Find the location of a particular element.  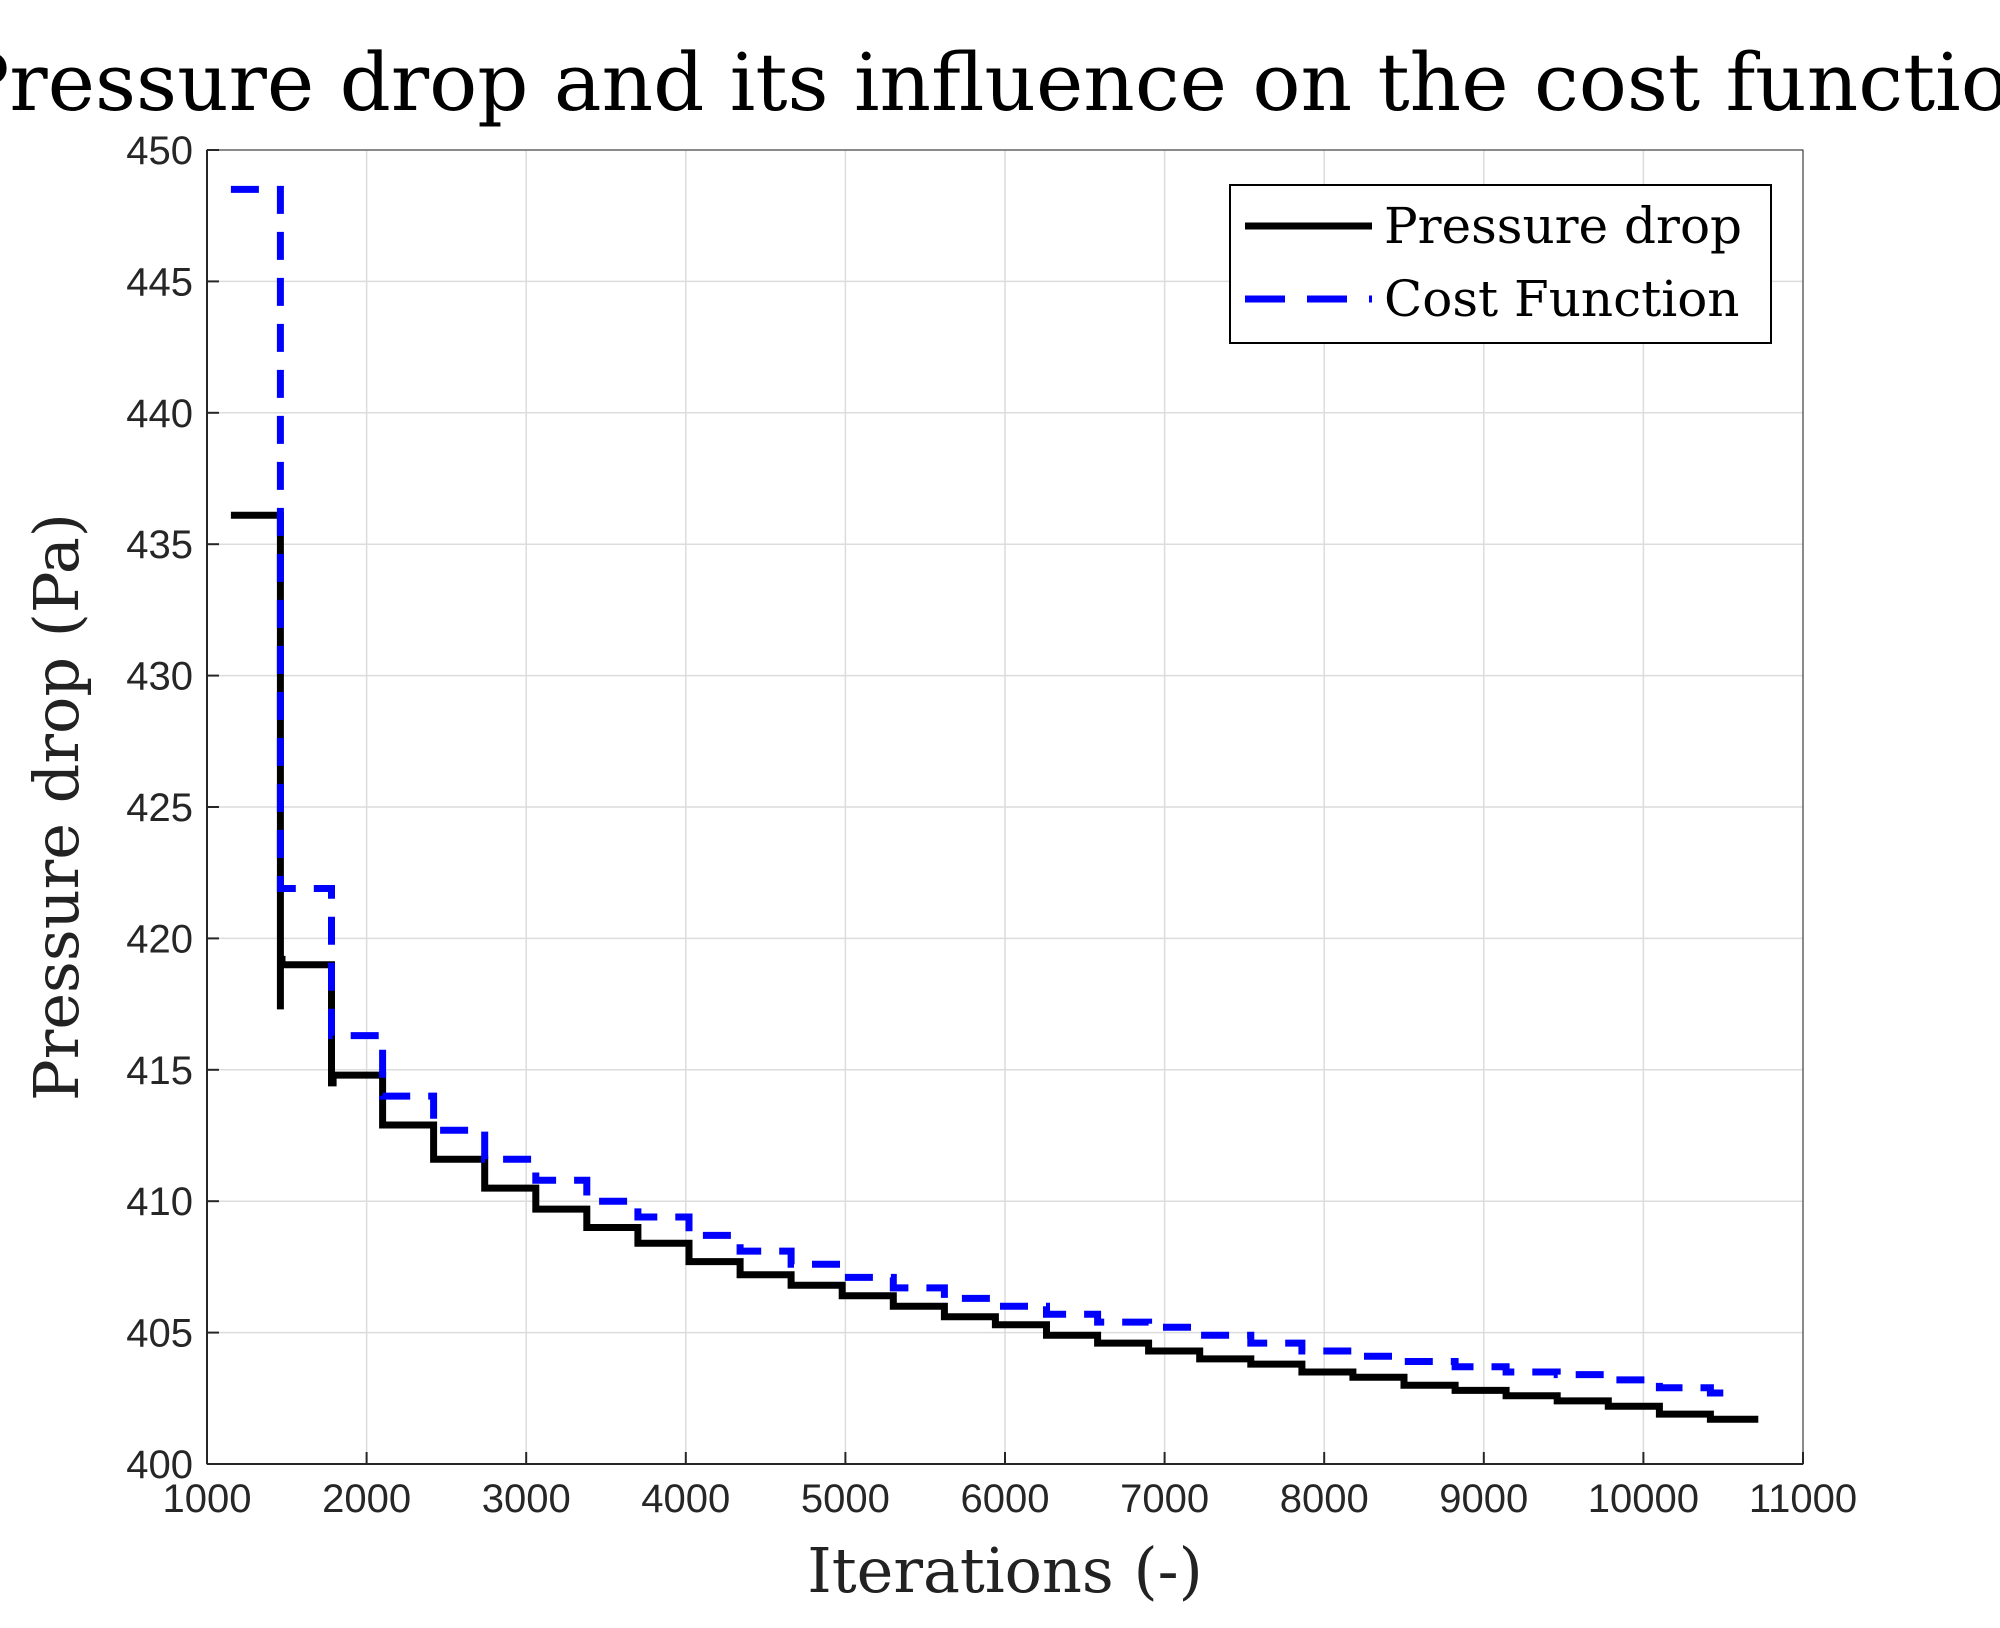

x-tick-label: 5000 is located at coordinates (845, 1499).